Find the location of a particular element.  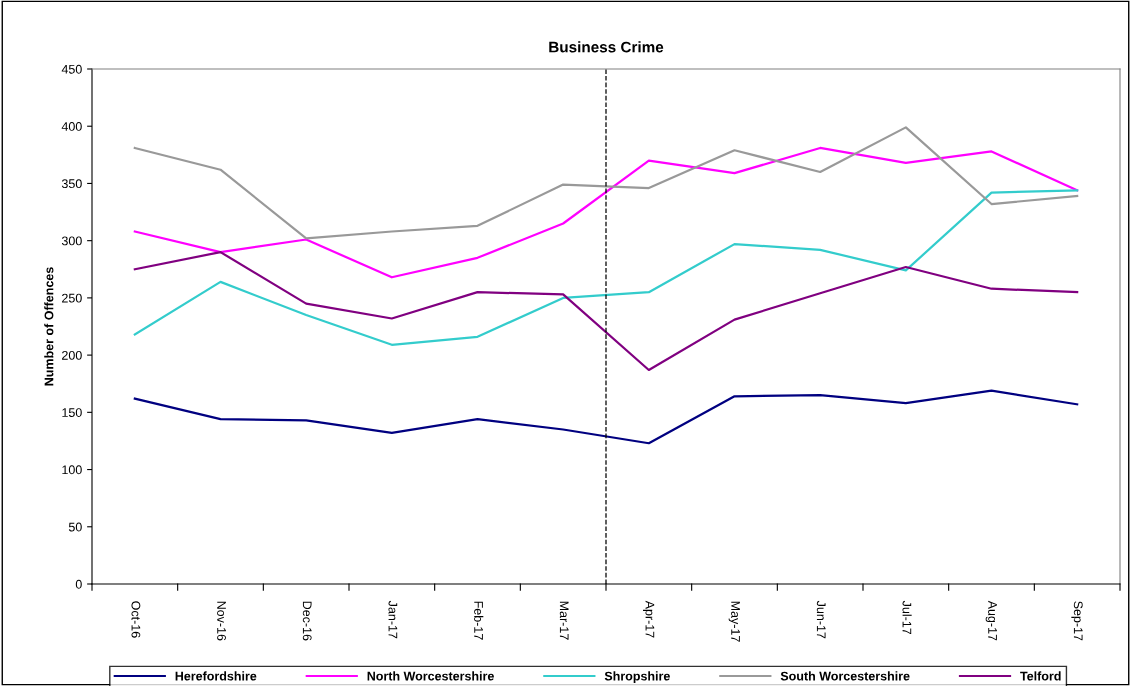

x-tick-label: Dec-16 is located at coordinates (307, 621).